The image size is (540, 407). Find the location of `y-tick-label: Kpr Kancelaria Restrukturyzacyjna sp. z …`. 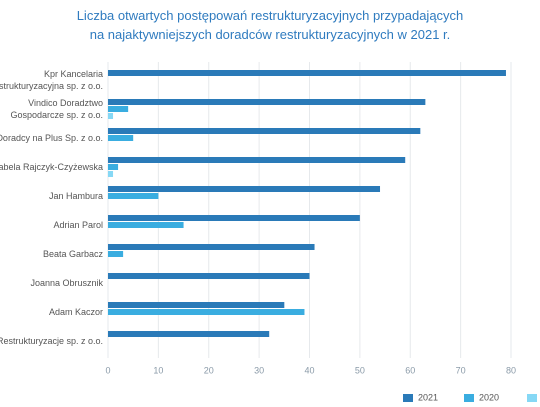

y-tick-label: Kpr Kancelaria Restrukturyzacyjna sp. z … is located at coordinates (51, 80).